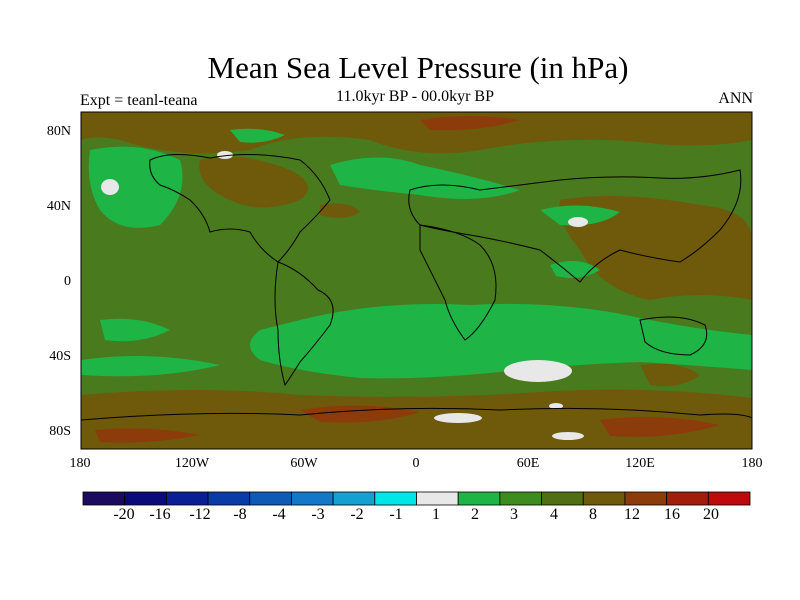 The image size is (800, 600). I want to click on colorbar-label: 3, so click(514, 514).